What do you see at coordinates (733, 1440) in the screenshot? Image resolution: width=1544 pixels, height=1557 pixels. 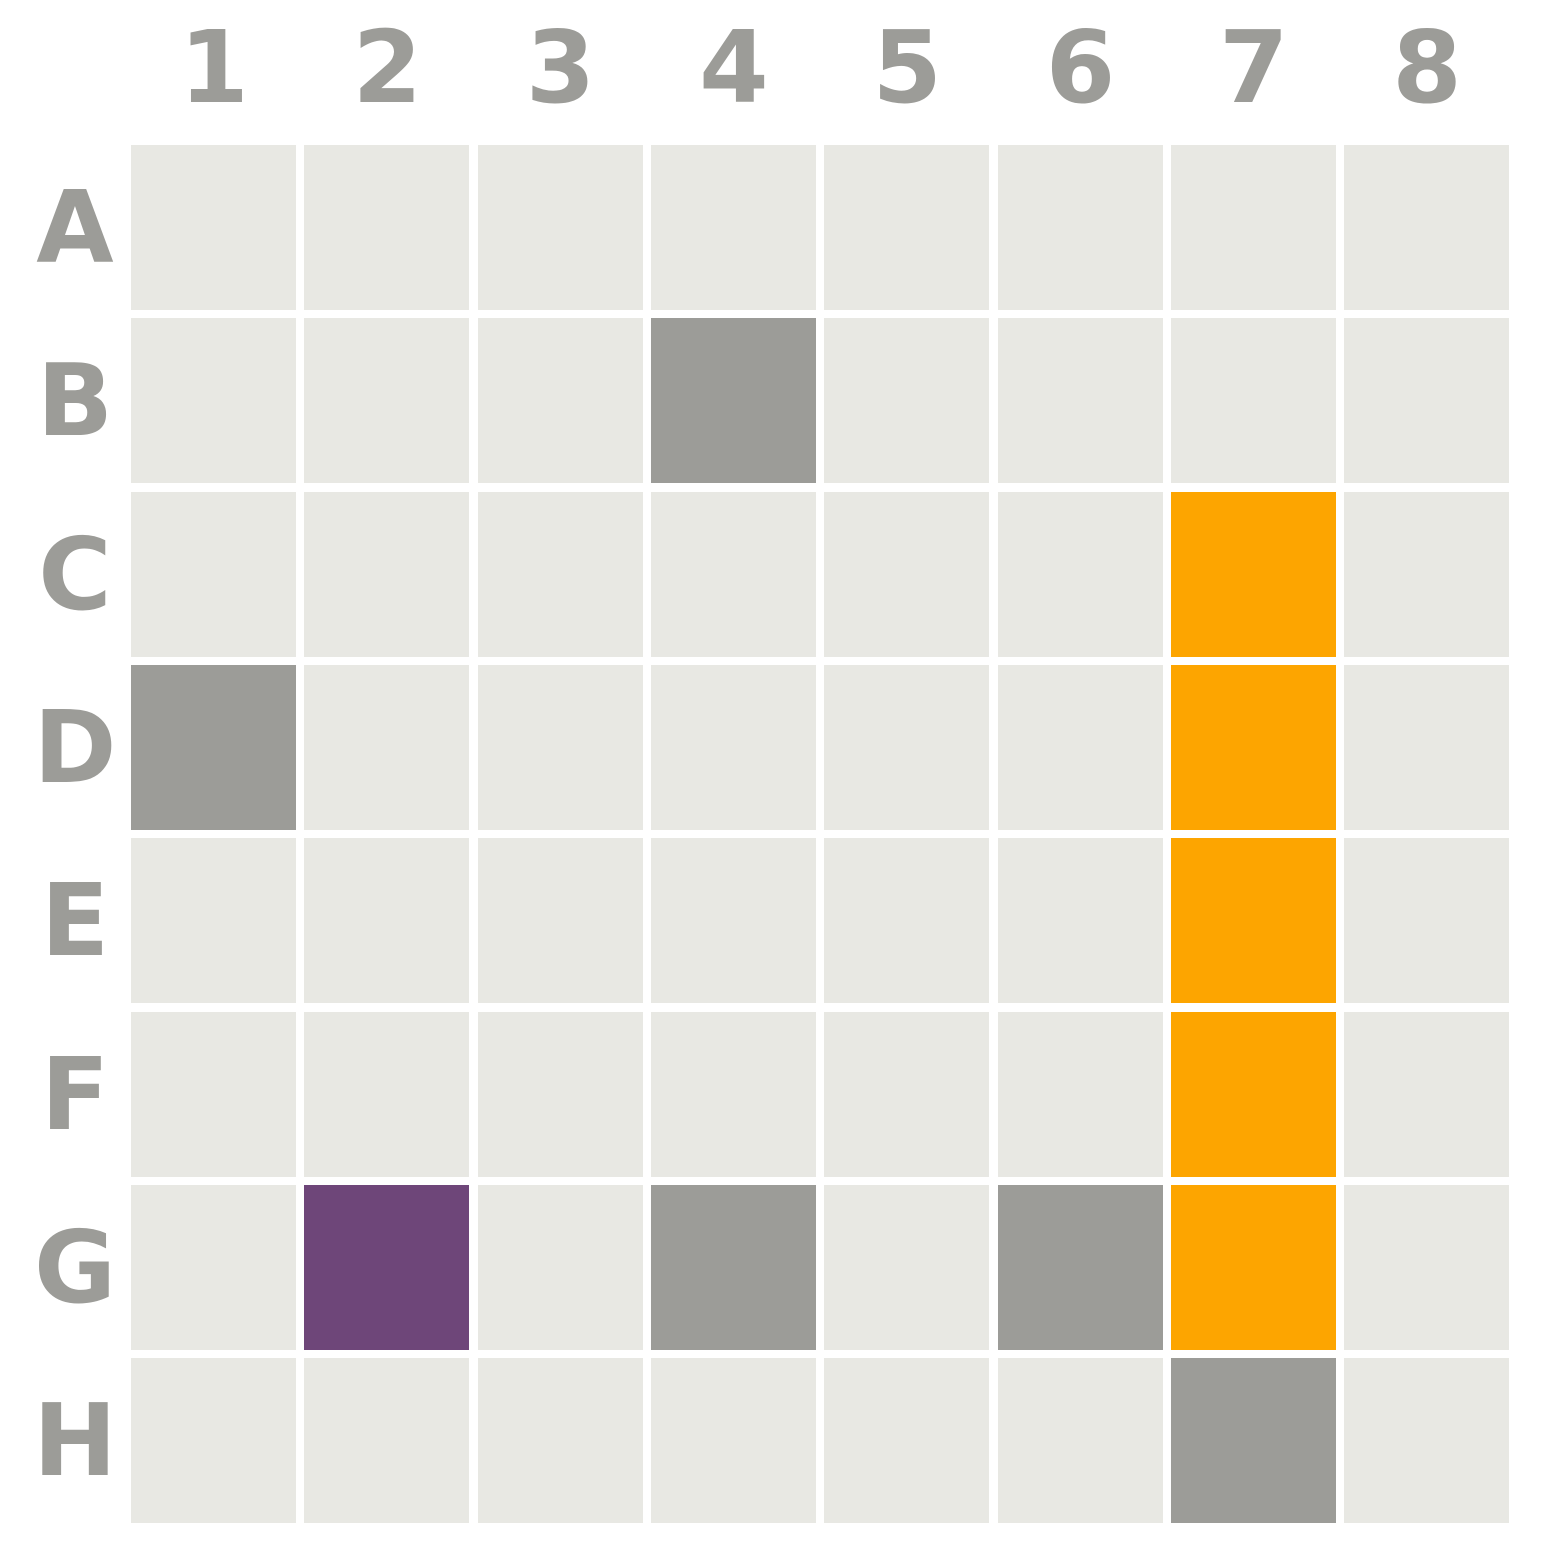 I see `board-cell-h4` at bounding box center [733, 1440].